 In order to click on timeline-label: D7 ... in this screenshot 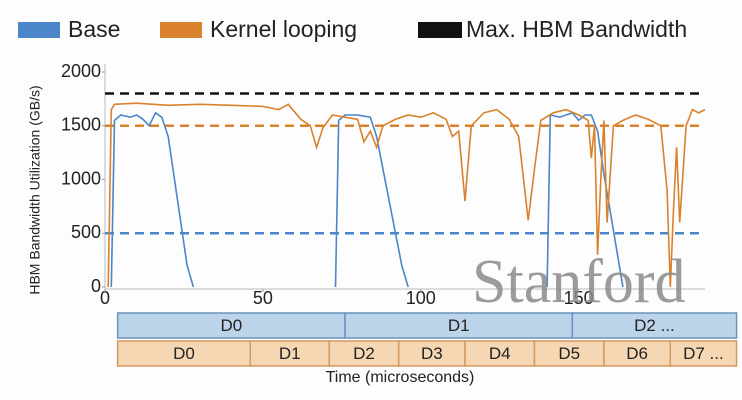, I will do `click(703, 353)`.